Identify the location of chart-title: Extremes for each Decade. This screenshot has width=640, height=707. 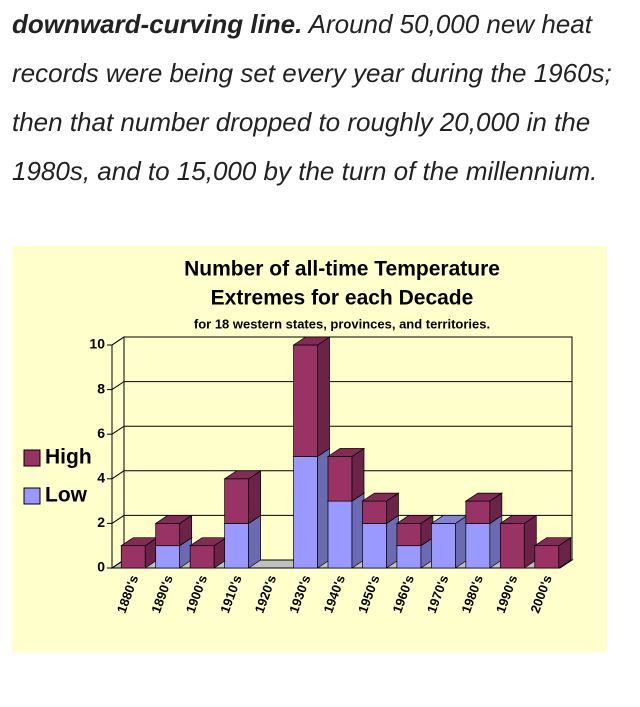
(342, 298).